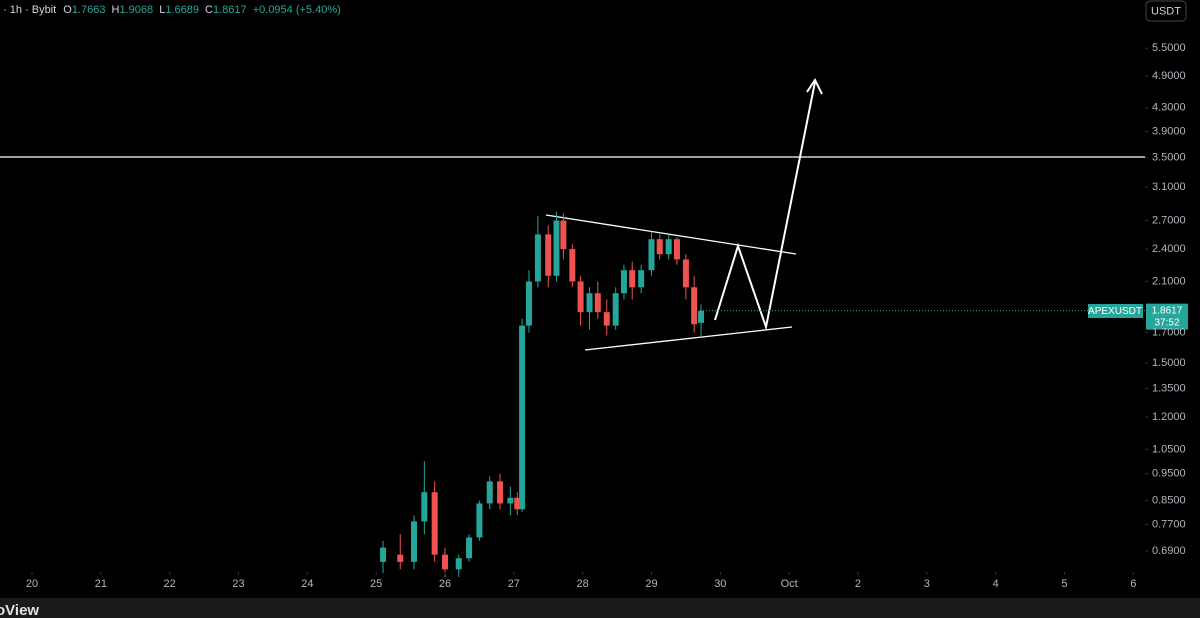 The width and height of the screenshot is (1200, 618). I want to click on open-value: 1.7663, so click(89, 10).